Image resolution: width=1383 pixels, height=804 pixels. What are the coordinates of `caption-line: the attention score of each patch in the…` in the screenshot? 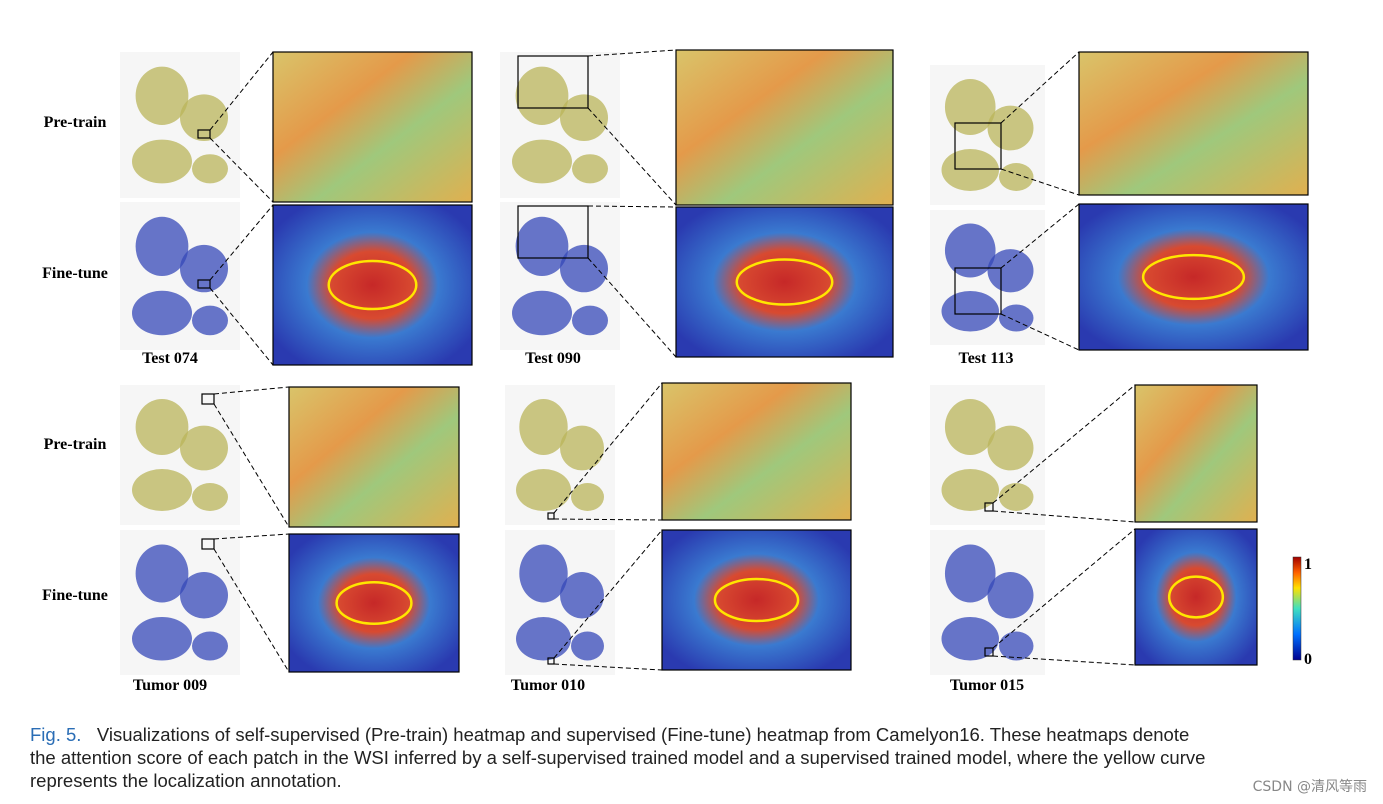 It's located at (618, 757).